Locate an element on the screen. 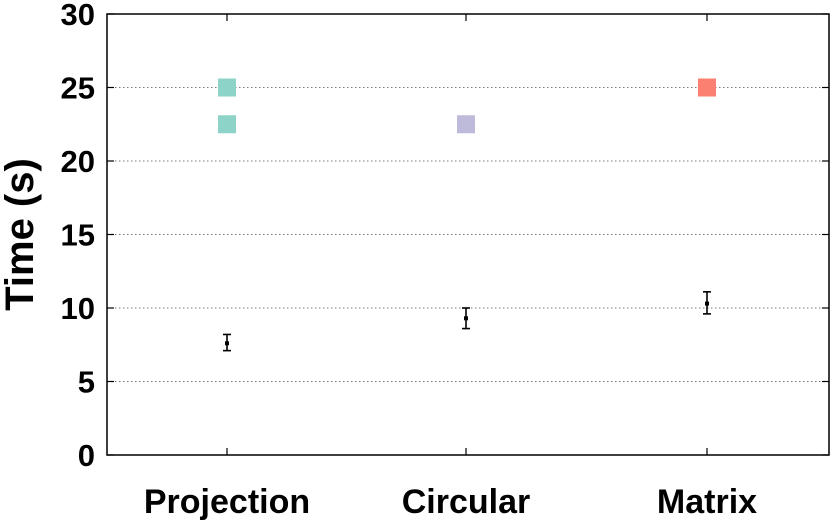  y-tick-label: 20 is located at coordinates (78, 161).